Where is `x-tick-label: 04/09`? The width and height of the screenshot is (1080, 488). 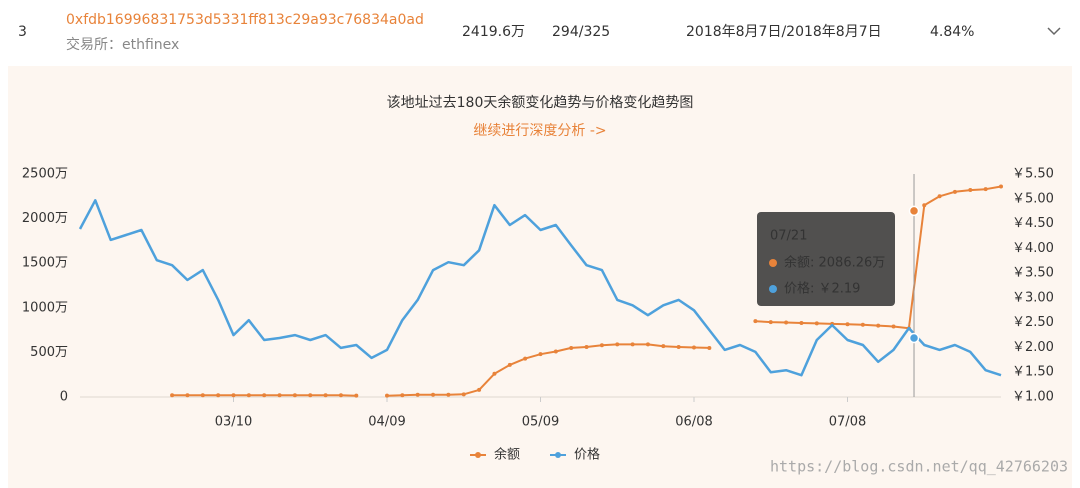
x-tick-label: 04/09 is located at coordinates (386, 422).